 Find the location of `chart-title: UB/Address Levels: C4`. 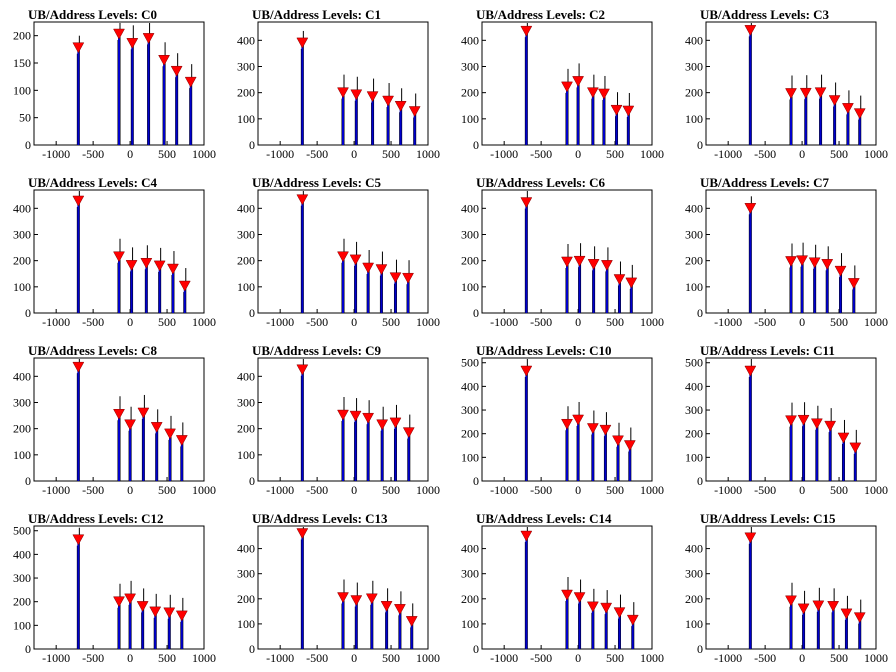

chart-title: UB/Address Levels: C4 is located at coordinates (93, 182).